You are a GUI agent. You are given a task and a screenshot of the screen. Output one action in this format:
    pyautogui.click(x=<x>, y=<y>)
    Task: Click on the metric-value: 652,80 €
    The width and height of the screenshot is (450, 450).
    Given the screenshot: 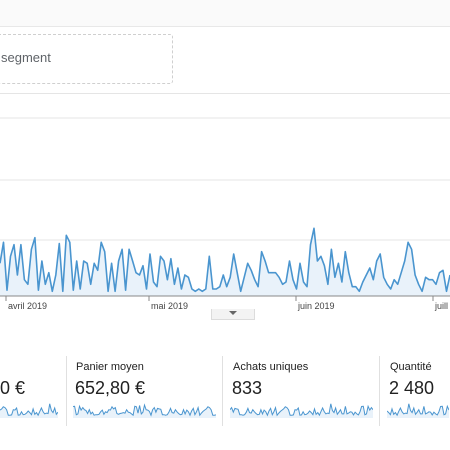 What is the action you would take?
    pyautogui.click(x=110, y=388)
    